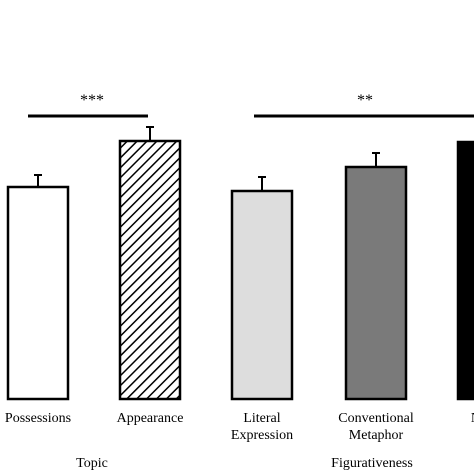 This screenshot has width=474, height=474. What do you see at coordinates (38, 418) in the screenshot?
I see `category-label: Possessions` at bounding box center [38, 418].